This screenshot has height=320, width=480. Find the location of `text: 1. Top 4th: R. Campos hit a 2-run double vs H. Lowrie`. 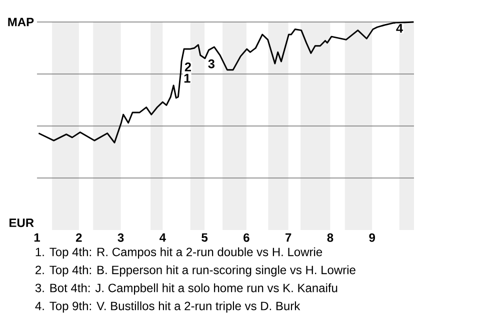

text: 1. Top 4th: R. Campos hit a 2-run double vs H. Lowrie is located at coordinates (179, 253).